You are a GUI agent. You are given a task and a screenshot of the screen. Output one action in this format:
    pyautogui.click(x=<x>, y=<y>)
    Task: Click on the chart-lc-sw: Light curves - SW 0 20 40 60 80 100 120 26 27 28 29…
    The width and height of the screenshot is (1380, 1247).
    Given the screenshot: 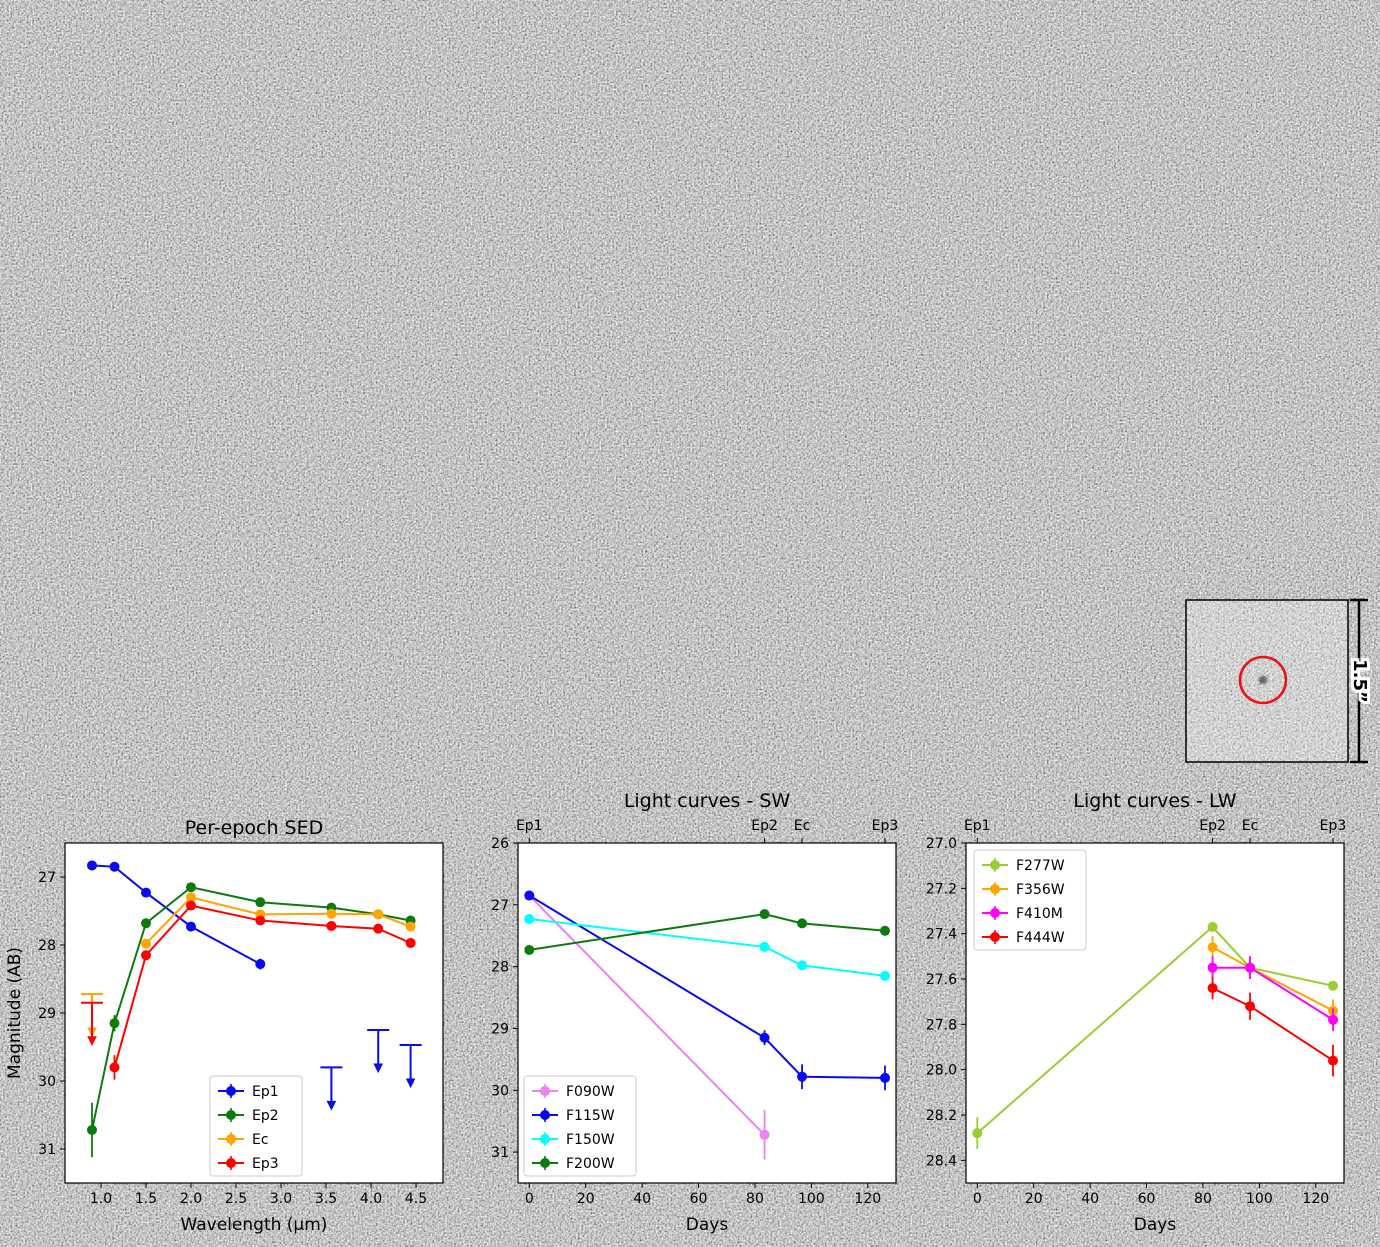 What is the action you would take?
    pyautogui.click(x=694, y=1012)
    